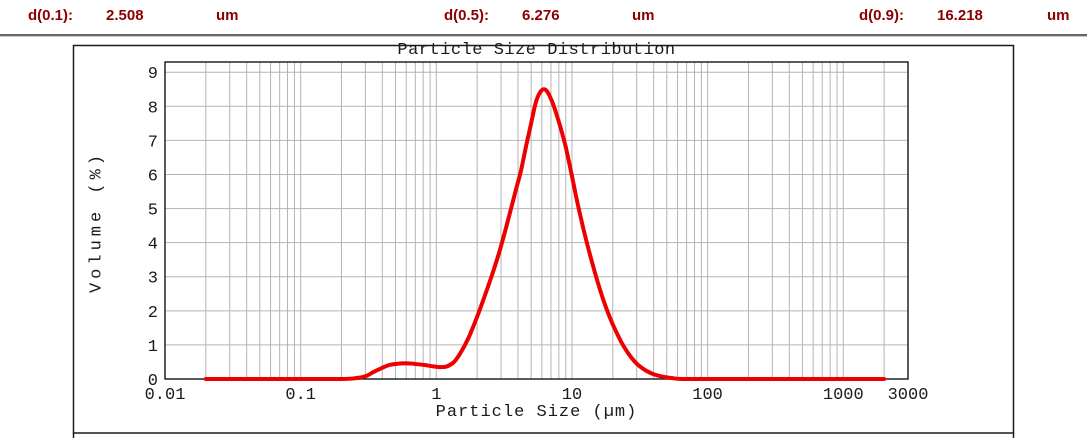 The height and width of the screenshot is (438, 1087). What do you see at coordinates (843, 395) in the screenshot?
I see `svg-text: 1000` at bounding box center [843, 395].